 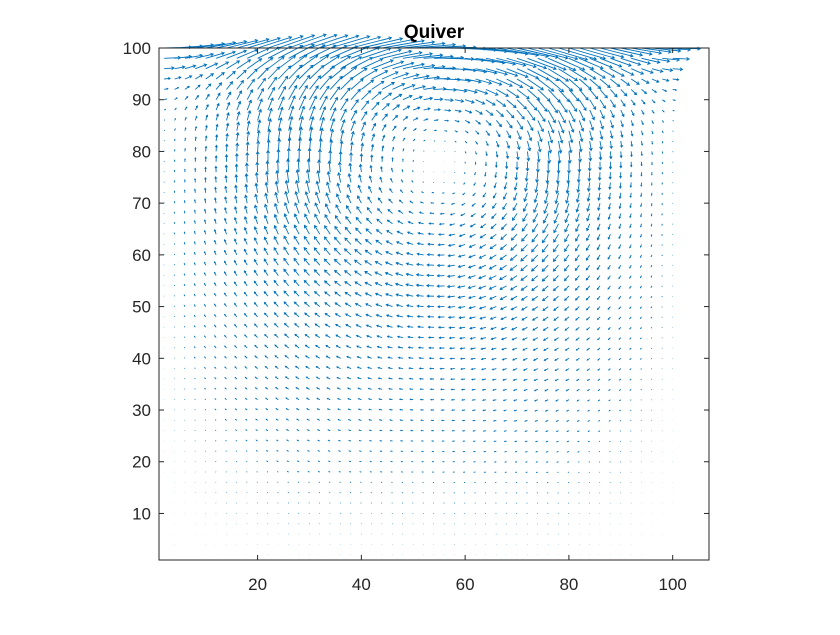 I want to click on x-tick-label: 60, so click(x=465, y=584).